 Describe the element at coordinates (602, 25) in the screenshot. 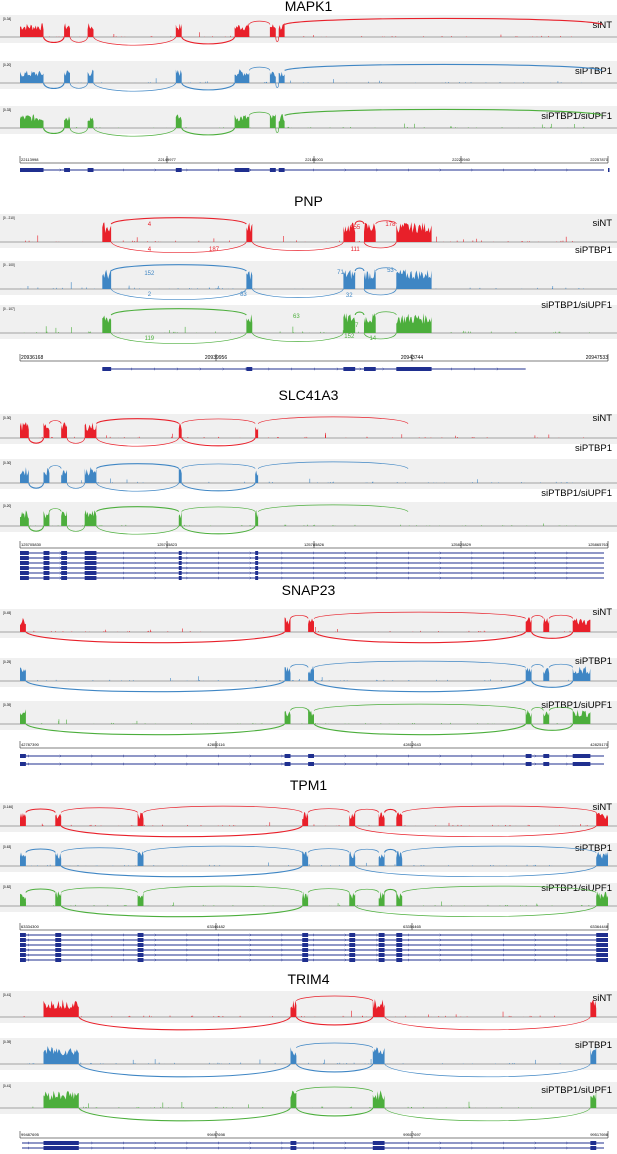

I see `condition-label: siNT` at that location.